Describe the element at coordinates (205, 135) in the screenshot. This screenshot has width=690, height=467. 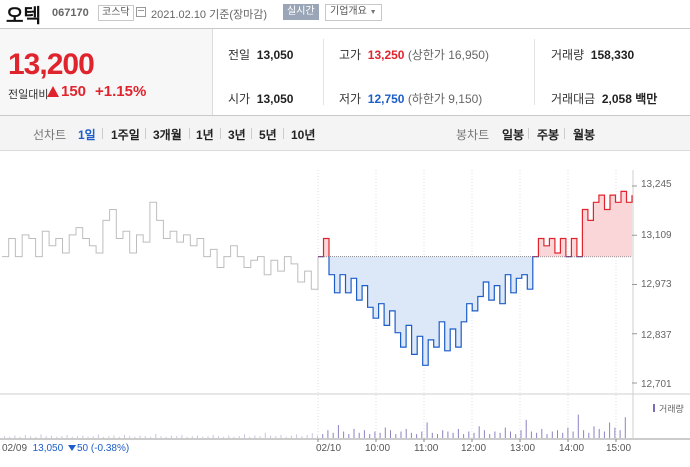
I see `tab-1y: 1년` at that location.